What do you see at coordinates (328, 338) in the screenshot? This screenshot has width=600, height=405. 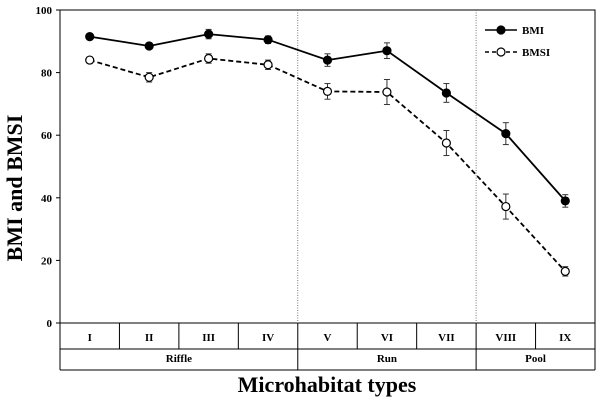 I see `x-tick-label: V` at bounding box center [328, 338].